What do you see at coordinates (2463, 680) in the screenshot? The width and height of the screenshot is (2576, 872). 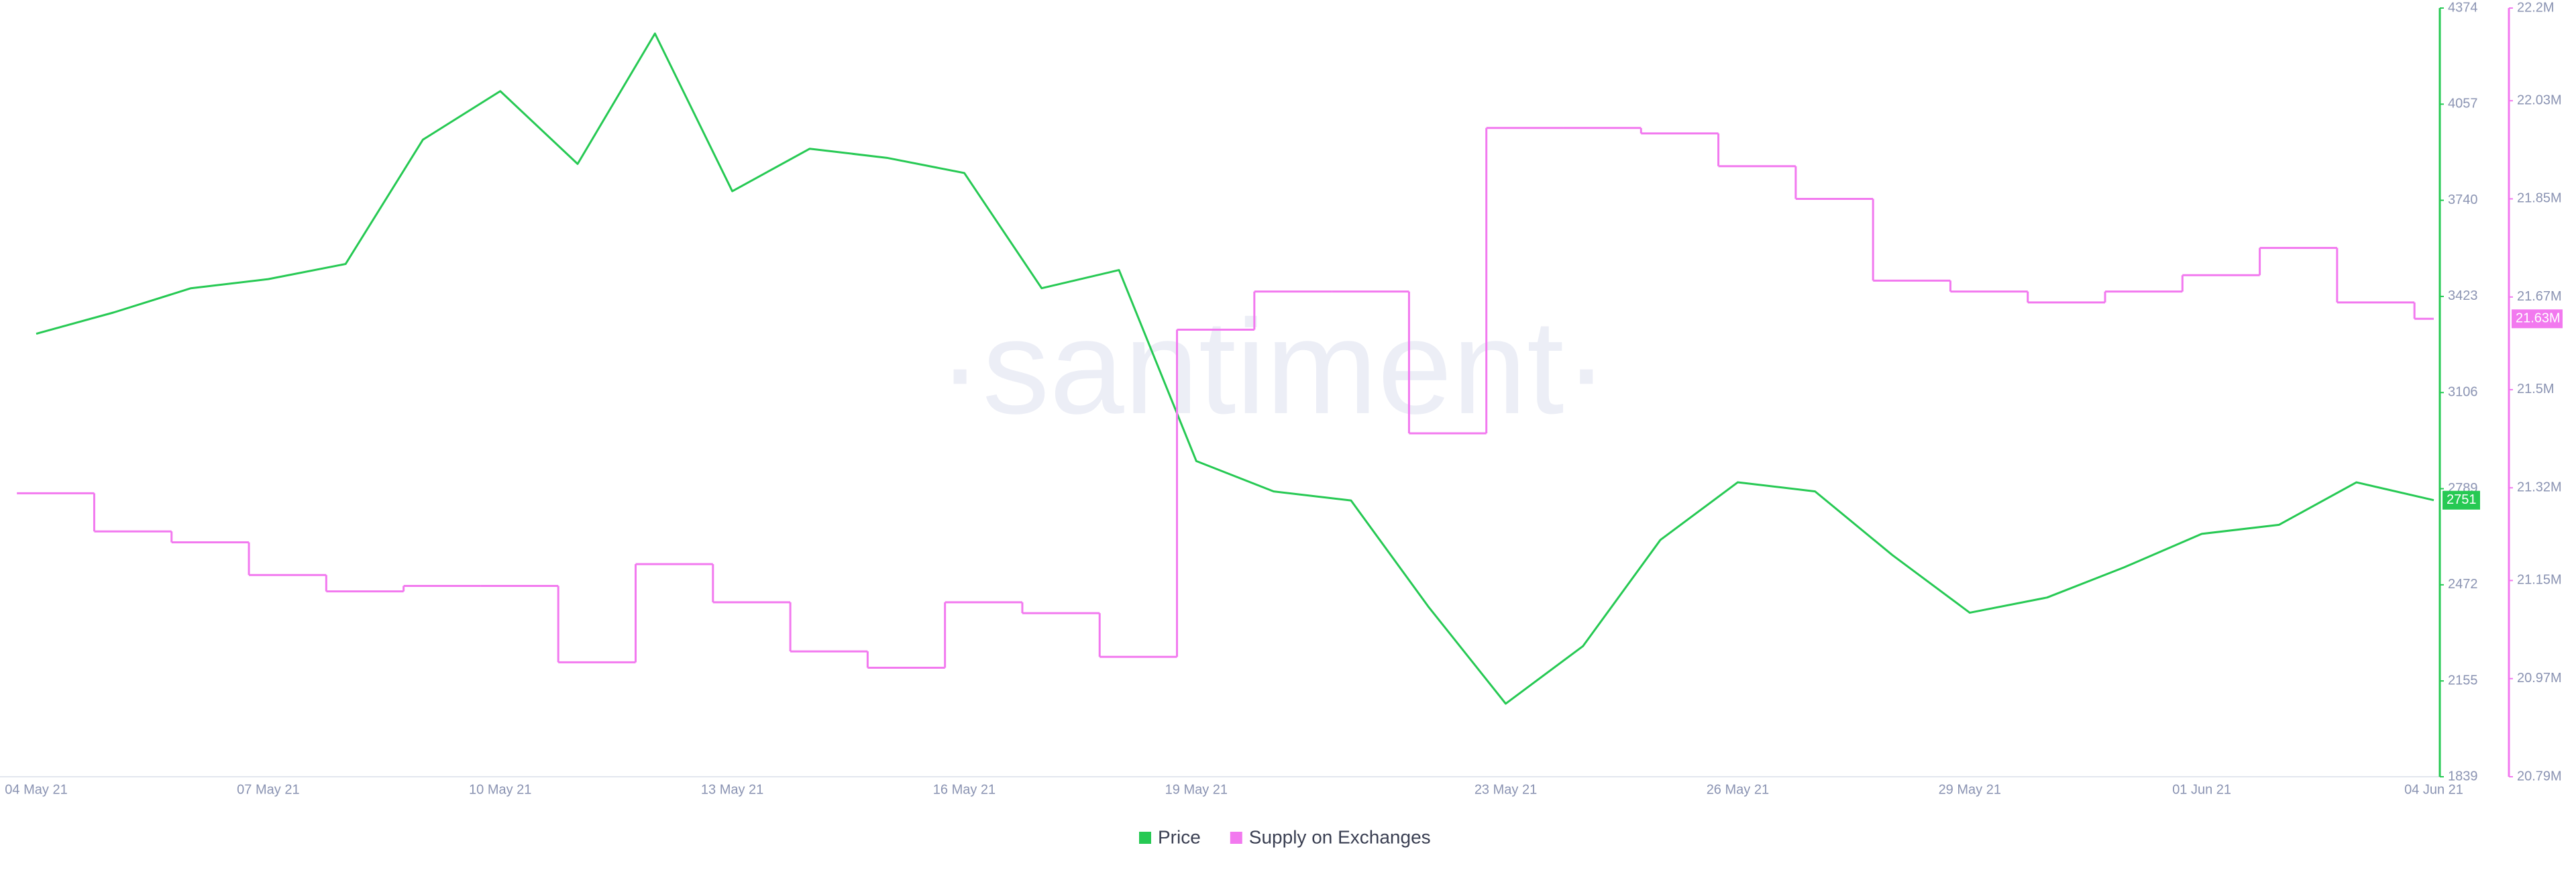 I see `y-tick-label: 2155` at bounding box center [2463, 680].